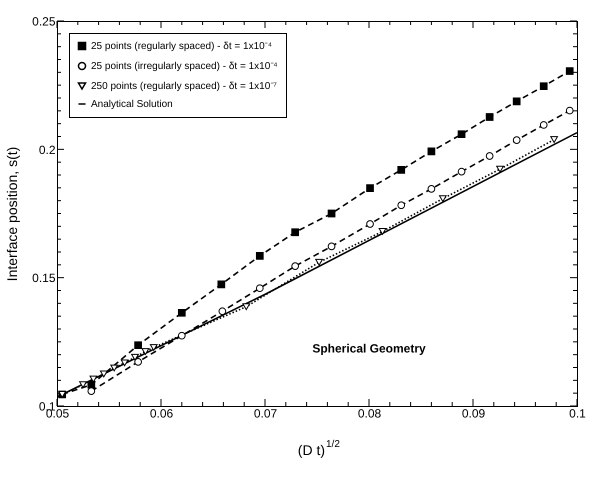  What do you see at coordinates (369, 348) in the screenshot?
I see `annotation: Spherical Geometry` at bounding box center [369, 348].